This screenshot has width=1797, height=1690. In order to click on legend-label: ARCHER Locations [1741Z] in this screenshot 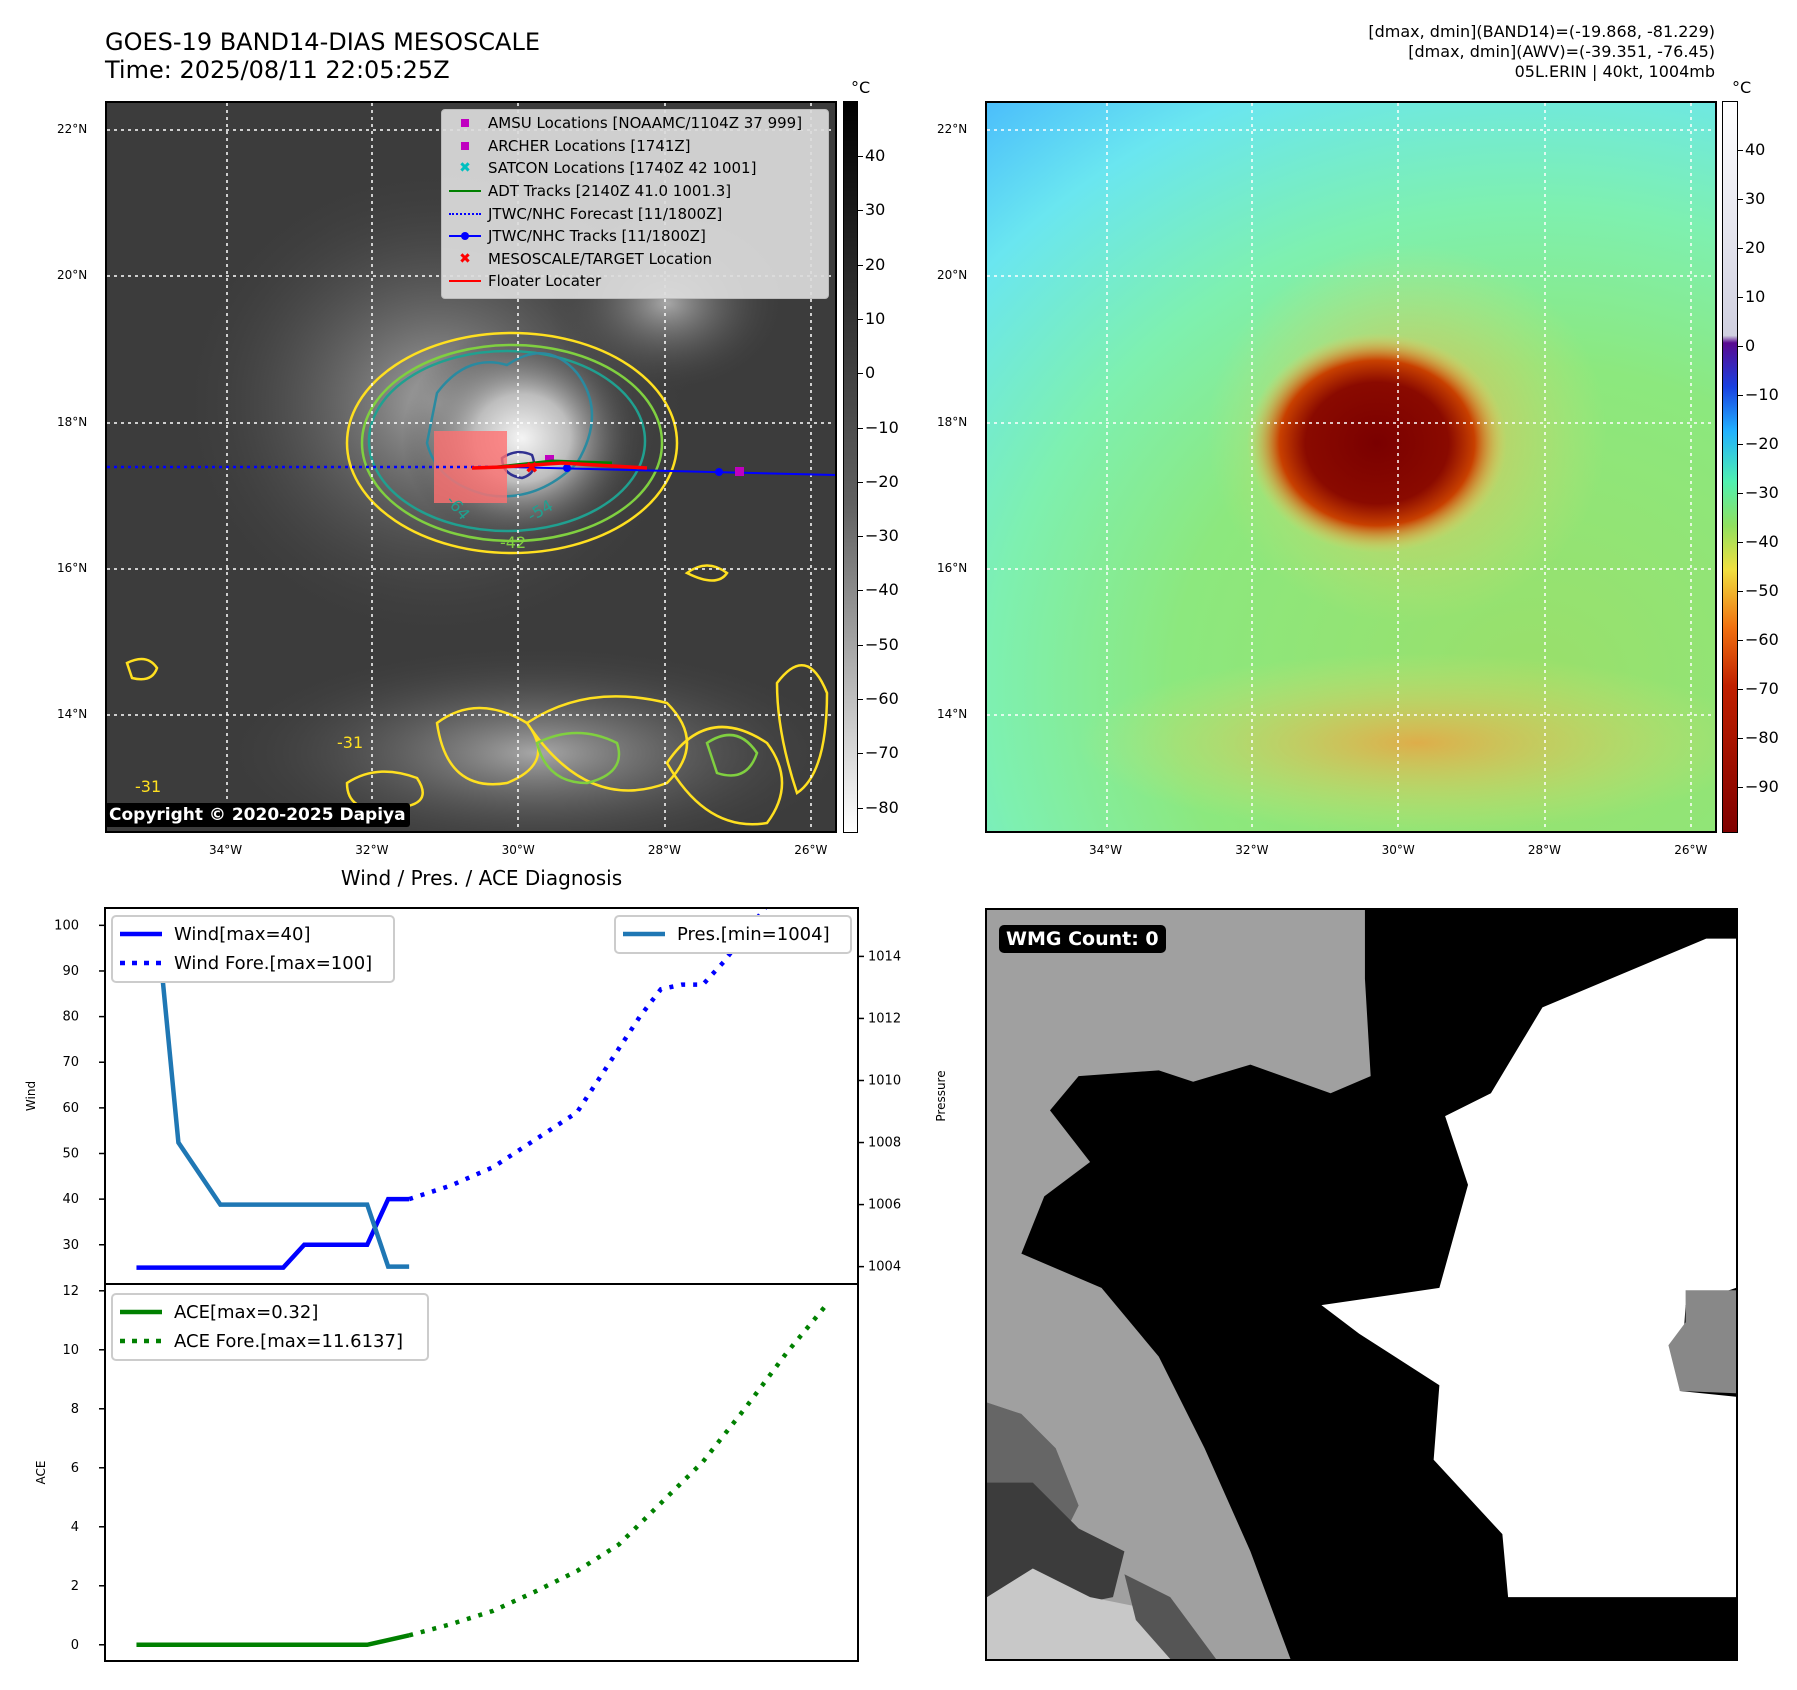, I will do `click(589, 145)`.